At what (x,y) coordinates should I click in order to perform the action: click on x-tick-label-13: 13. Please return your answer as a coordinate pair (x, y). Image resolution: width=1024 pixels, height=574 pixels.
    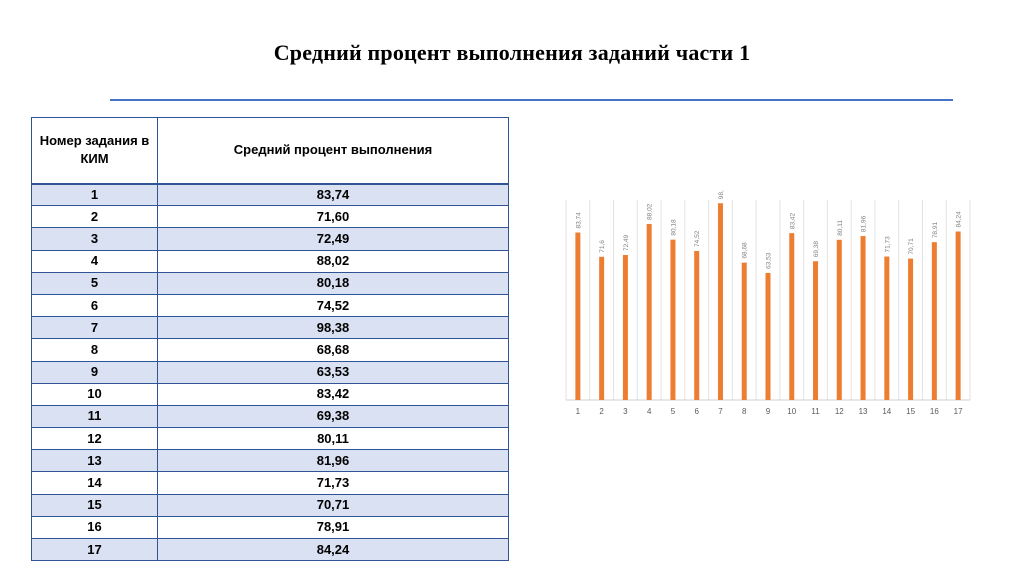
    Looking at the image, I should click on (863, 411).